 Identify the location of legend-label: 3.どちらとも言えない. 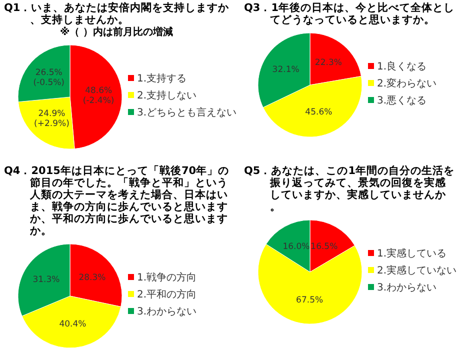
(187, 112).